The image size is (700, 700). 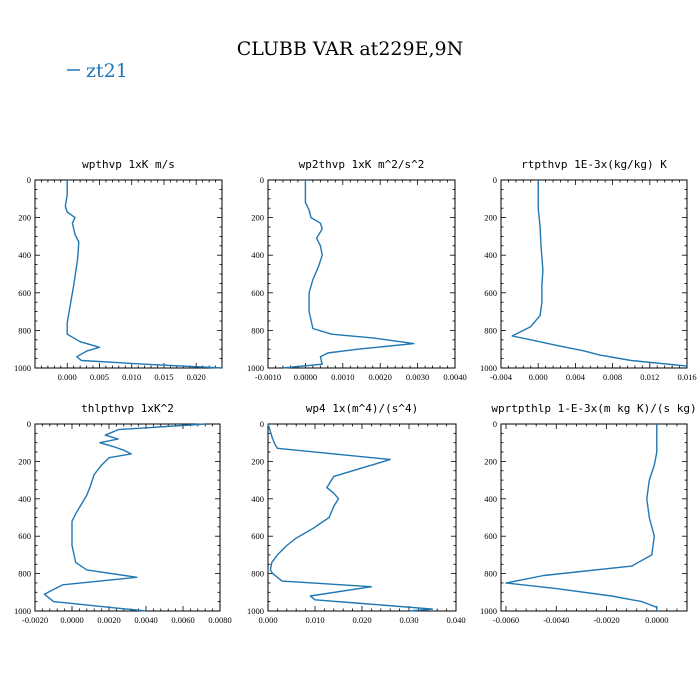 I want to click on x-tick-label: -0.004, so click(x=501, y=377).